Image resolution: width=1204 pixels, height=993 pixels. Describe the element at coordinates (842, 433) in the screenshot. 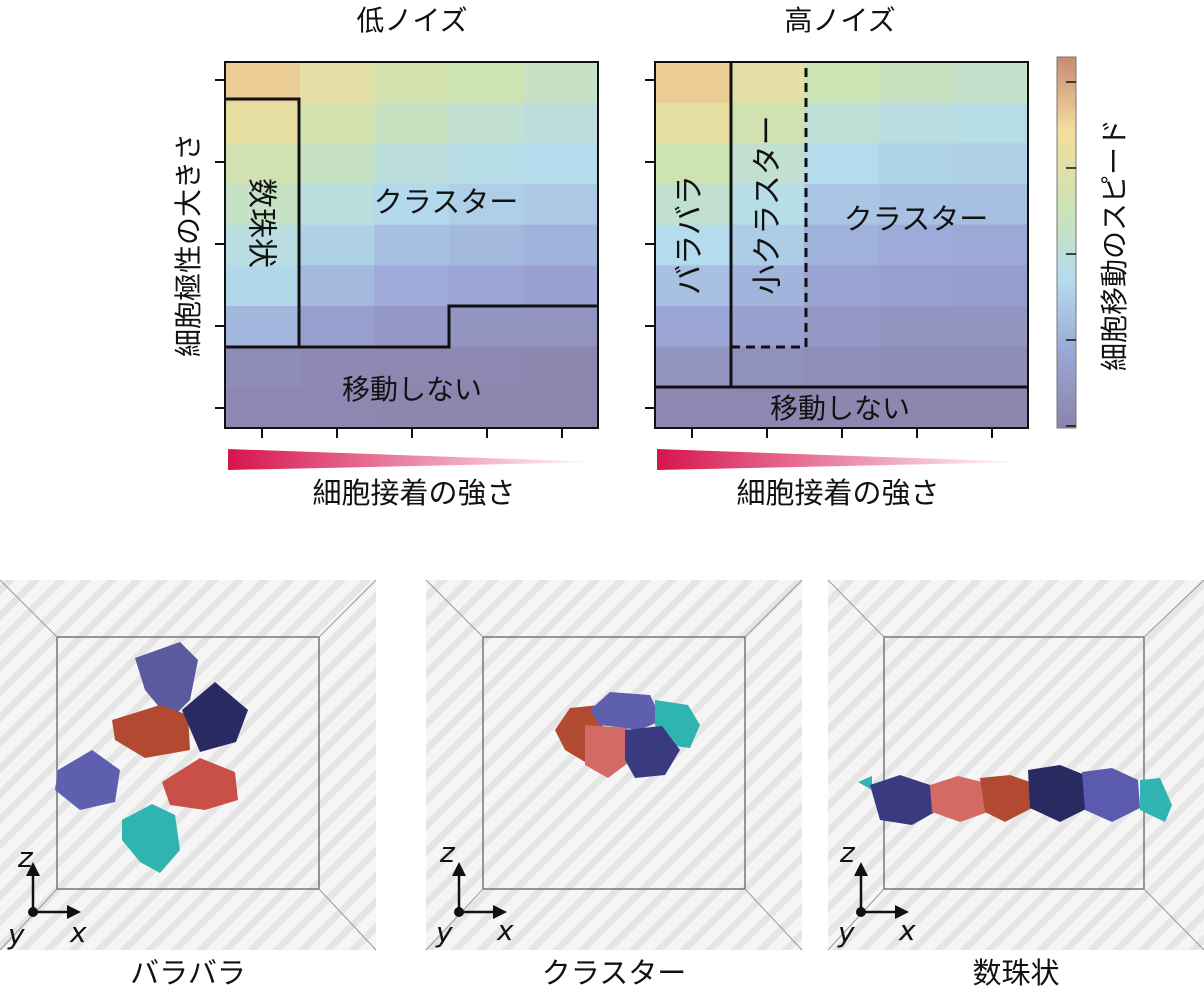

I see `x-ticks` at that location.